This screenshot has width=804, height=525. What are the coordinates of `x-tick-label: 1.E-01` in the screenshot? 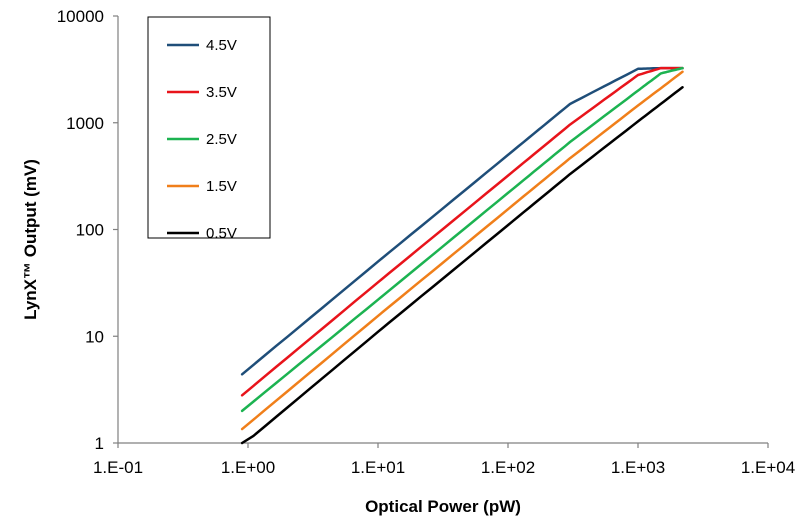 It's located at (118, 467).